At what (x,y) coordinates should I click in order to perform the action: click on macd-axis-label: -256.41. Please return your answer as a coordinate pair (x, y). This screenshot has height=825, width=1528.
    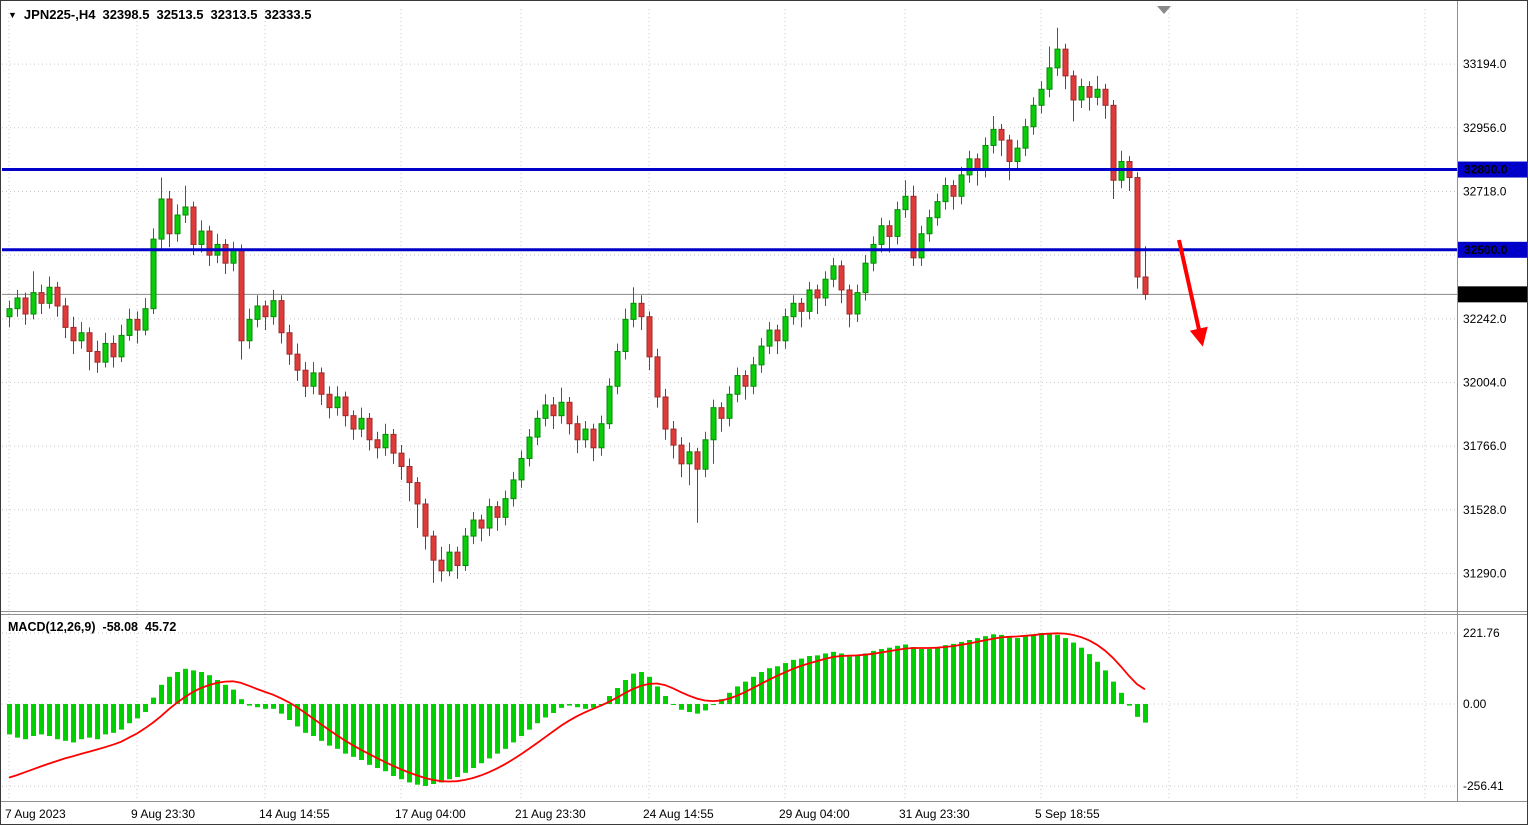
    Looking at the image, I should click on (1483, 786).